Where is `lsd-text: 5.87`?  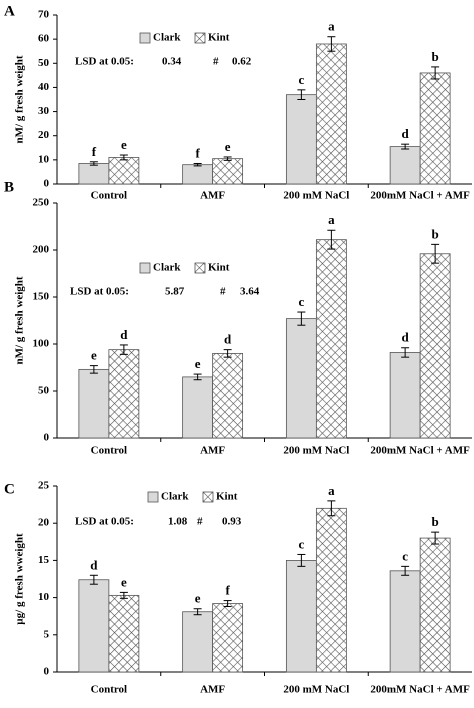 lsd-text: 5.87 is located at coordinates (175, 292).